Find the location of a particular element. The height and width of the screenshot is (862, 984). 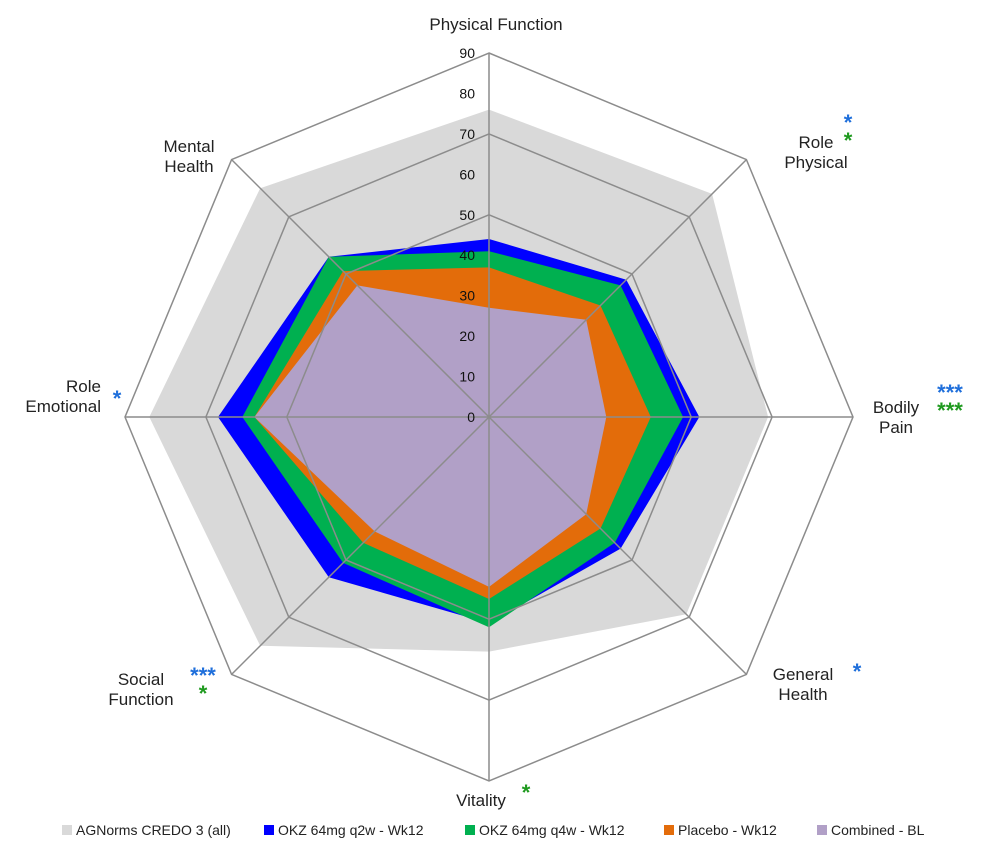

axis-label-line: Mental is located at coordinates (188, 146).